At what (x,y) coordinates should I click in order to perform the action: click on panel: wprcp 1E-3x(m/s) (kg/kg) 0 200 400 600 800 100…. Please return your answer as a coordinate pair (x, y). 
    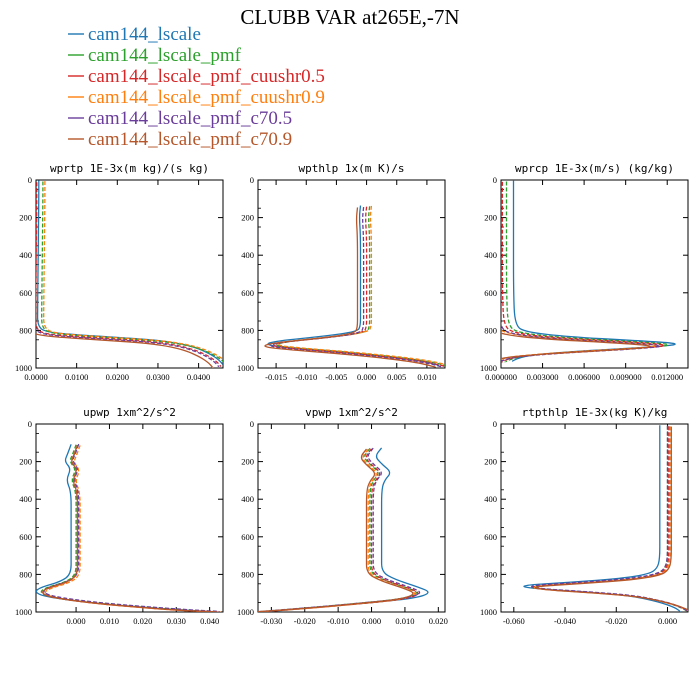
    Looking at the image, I should click on (584, 272).